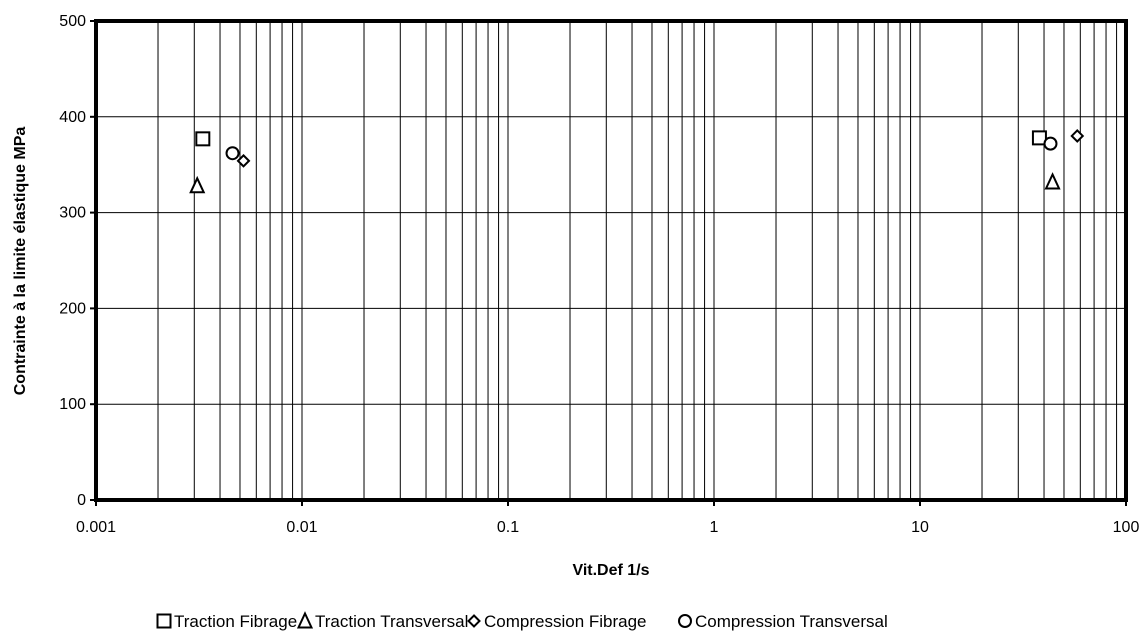 Image resolution: width=1144 pixels, height=637 pixels. I want to click on legend-label: Compression Transversal, so click(791, 621).